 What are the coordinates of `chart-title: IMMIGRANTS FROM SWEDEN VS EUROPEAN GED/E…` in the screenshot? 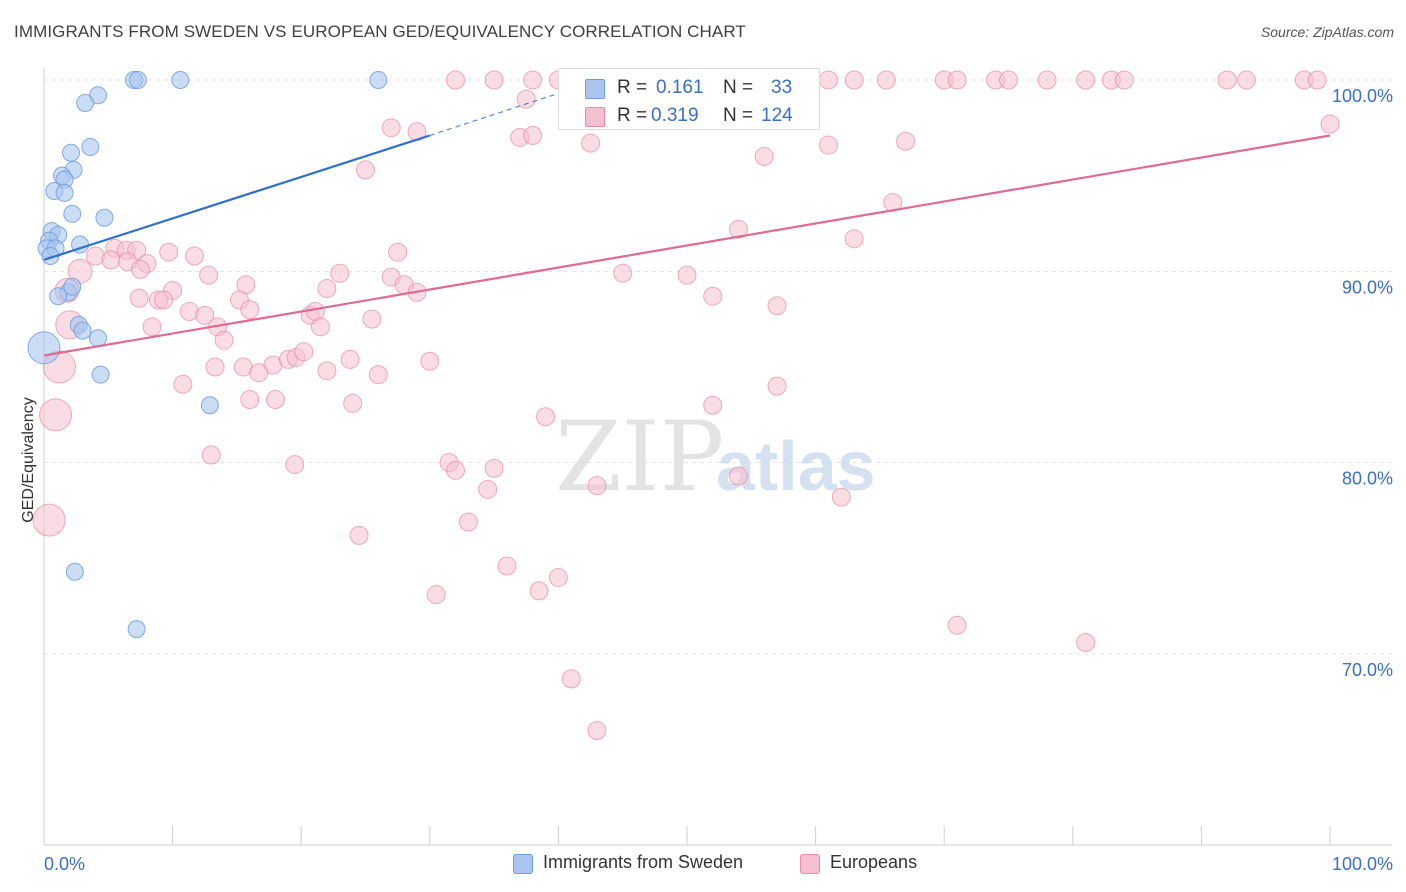 It's located at (380, 31).